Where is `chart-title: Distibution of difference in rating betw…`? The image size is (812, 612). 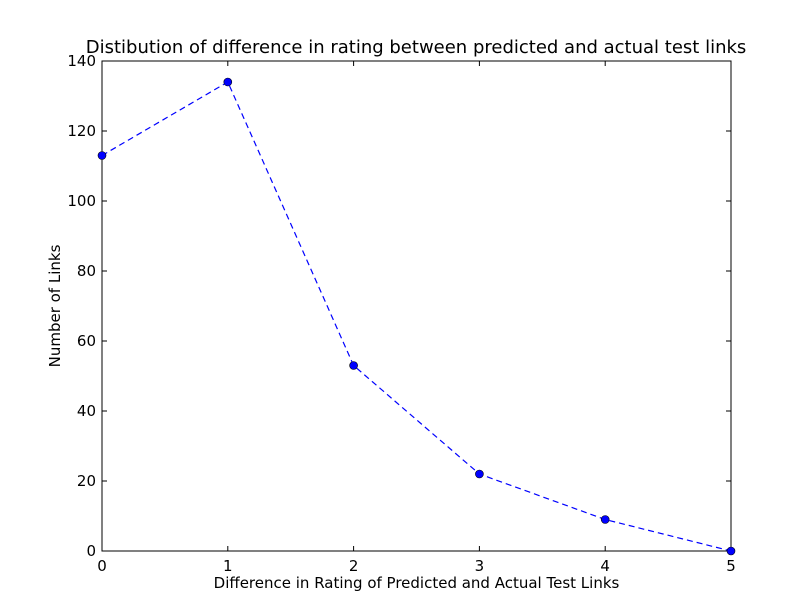 chart-title: Distibution of difference in rating betw… is located at coordinates (416, 47).